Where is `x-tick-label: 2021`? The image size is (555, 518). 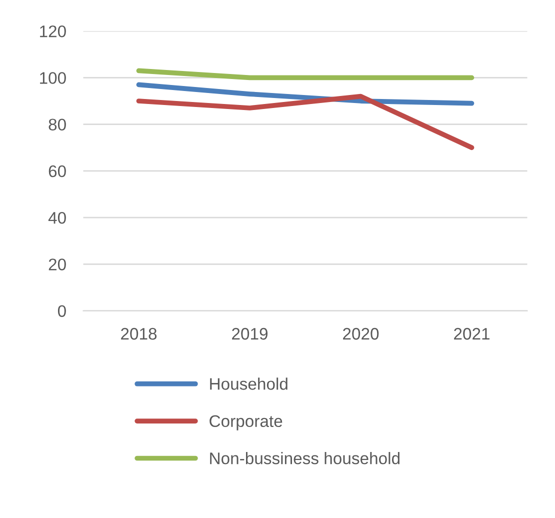
x-tick-label: 2021 is located at coordinates (472, 334).